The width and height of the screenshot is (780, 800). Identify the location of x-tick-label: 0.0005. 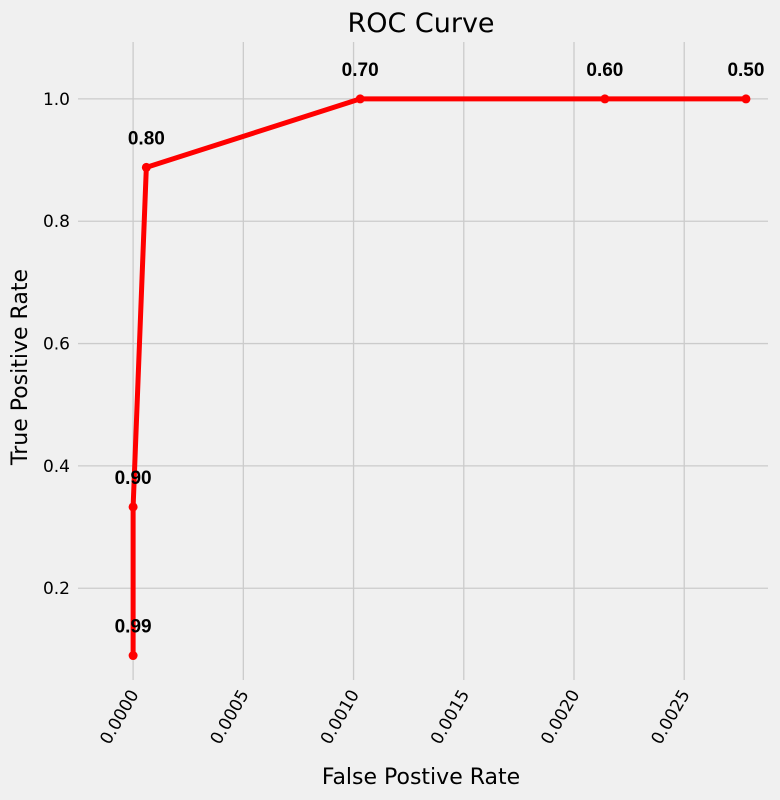
(230, 718).